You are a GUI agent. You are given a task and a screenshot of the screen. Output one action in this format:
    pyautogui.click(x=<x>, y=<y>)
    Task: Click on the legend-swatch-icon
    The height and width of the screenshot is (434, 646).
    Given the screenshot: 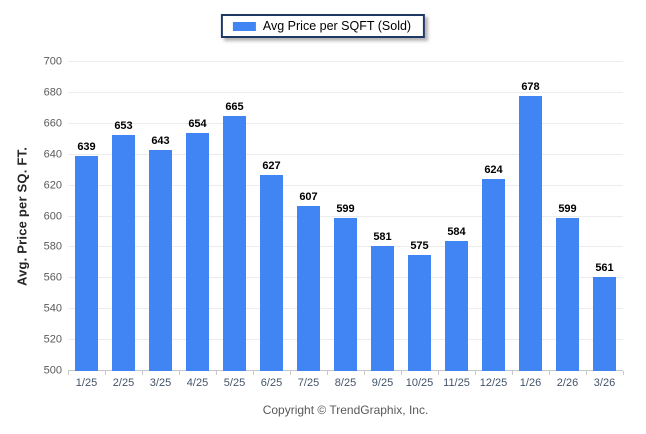 What is the action you would take?
    pyautogui.click(x=244, y=26)
    